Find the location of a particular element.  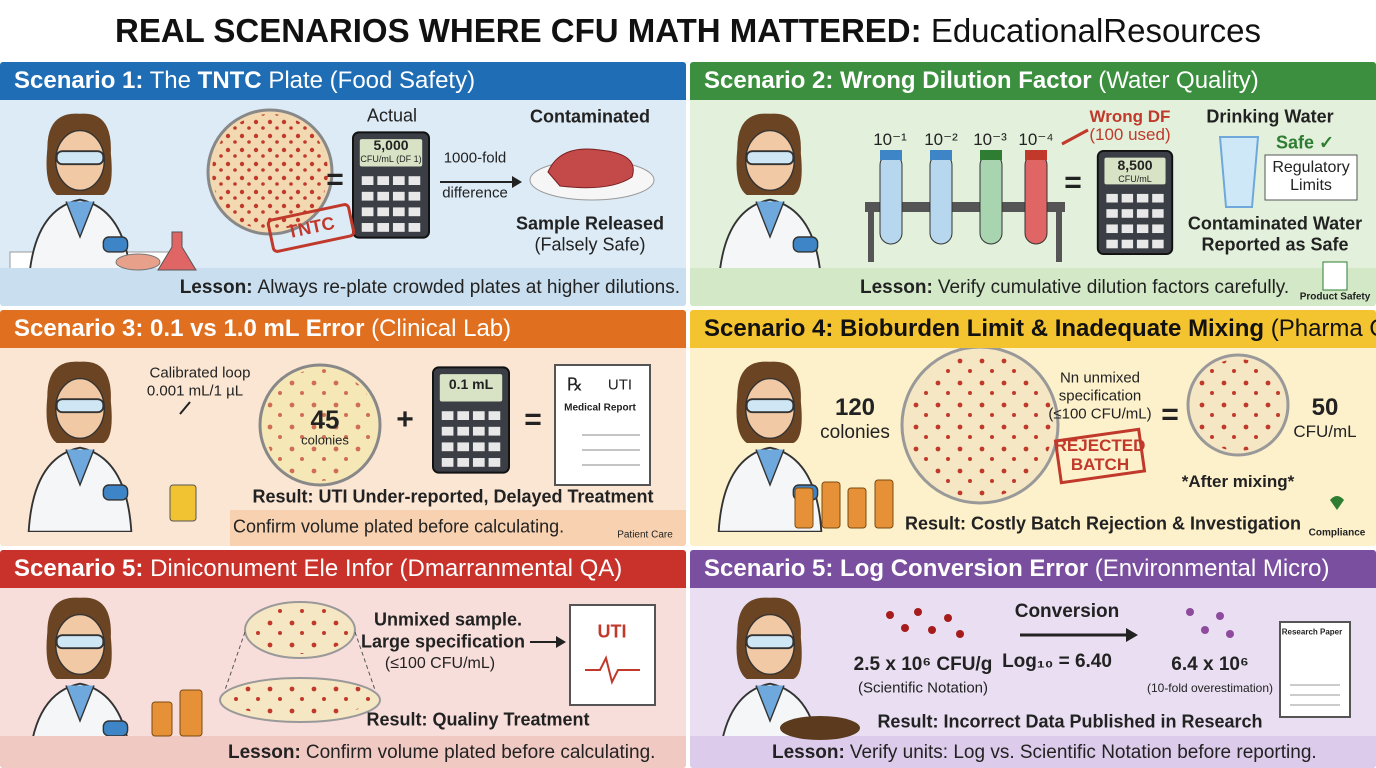

label: Log₁₀ = 6.40 is located at coordinates (1057, 661).